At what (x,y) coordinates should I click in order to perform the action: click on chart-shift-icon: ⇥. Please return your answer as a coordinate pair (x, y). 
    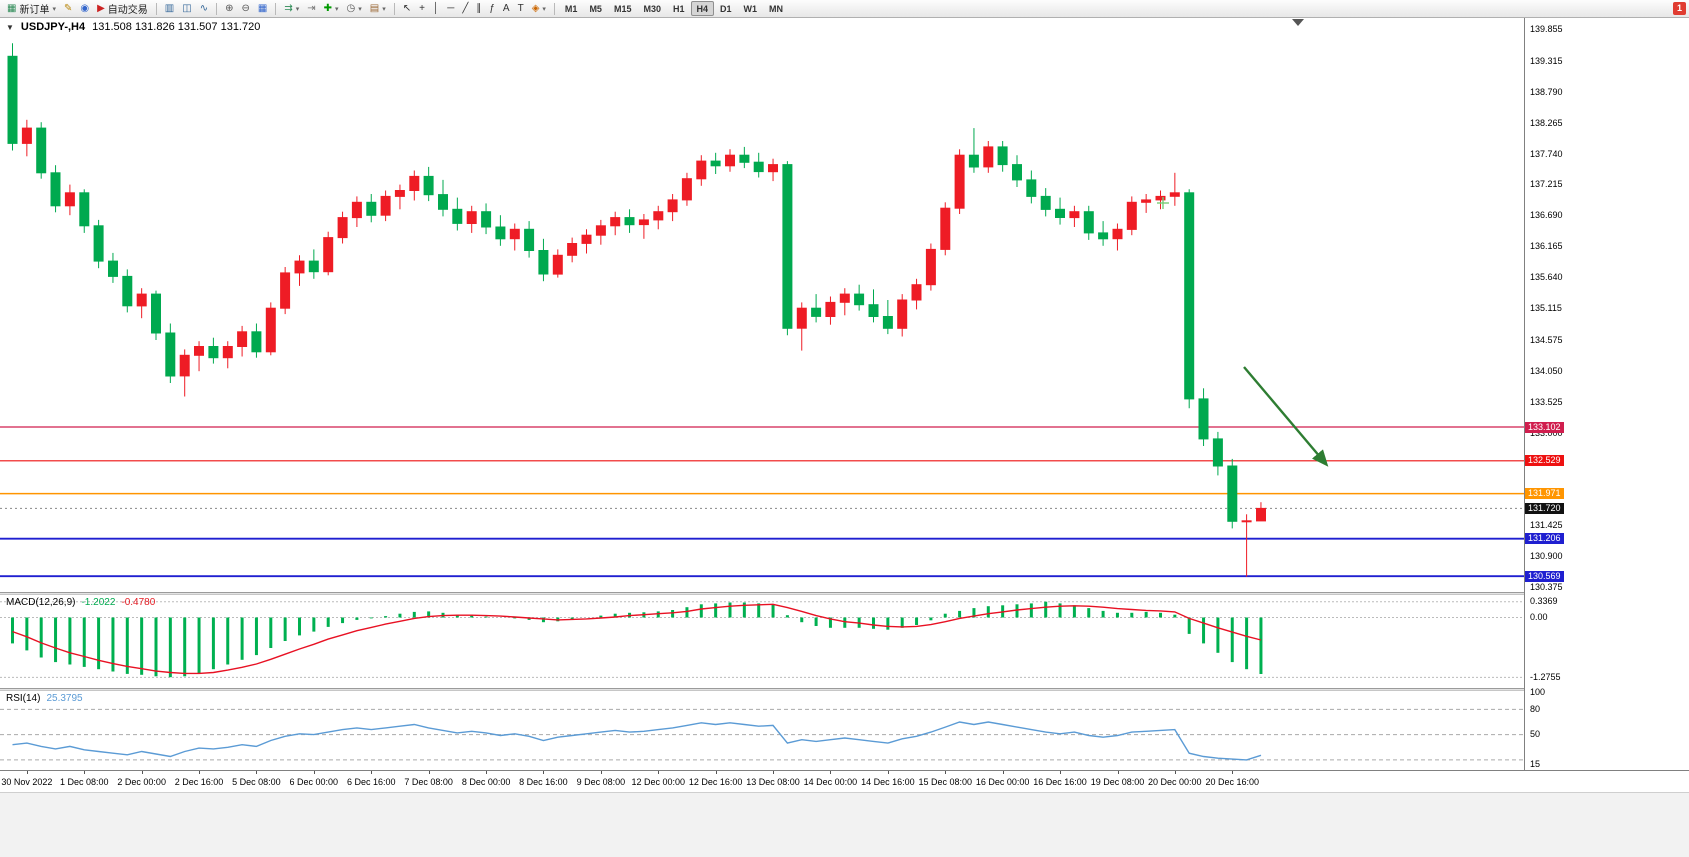
    Looking at the image, I should click on (311, 8).